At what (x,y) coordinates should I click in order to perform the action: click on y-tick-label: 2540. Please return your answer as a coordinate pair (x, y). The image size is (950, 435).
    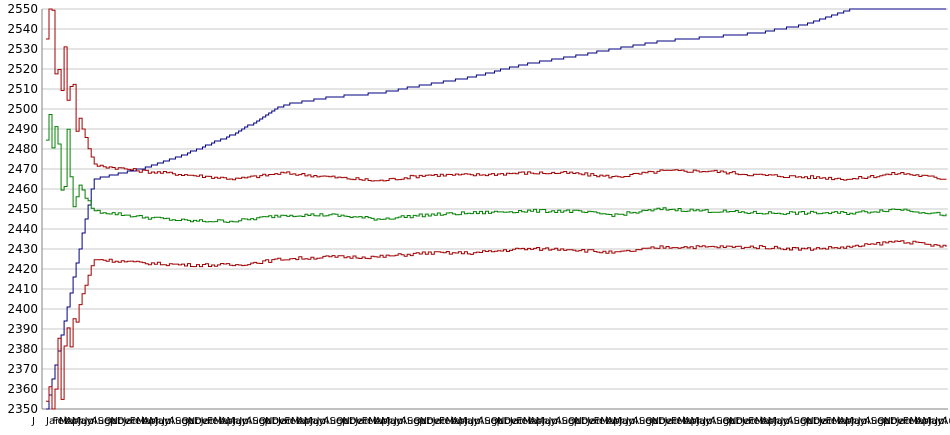
    Looking at the image, I should click on (22, 29).